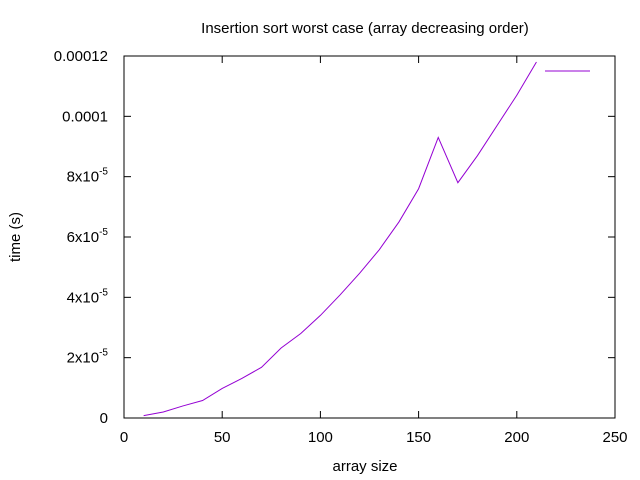  Describe the element at coordinates (222, 437) in the screenshot. I see `x-tick-label: 50` at that location.